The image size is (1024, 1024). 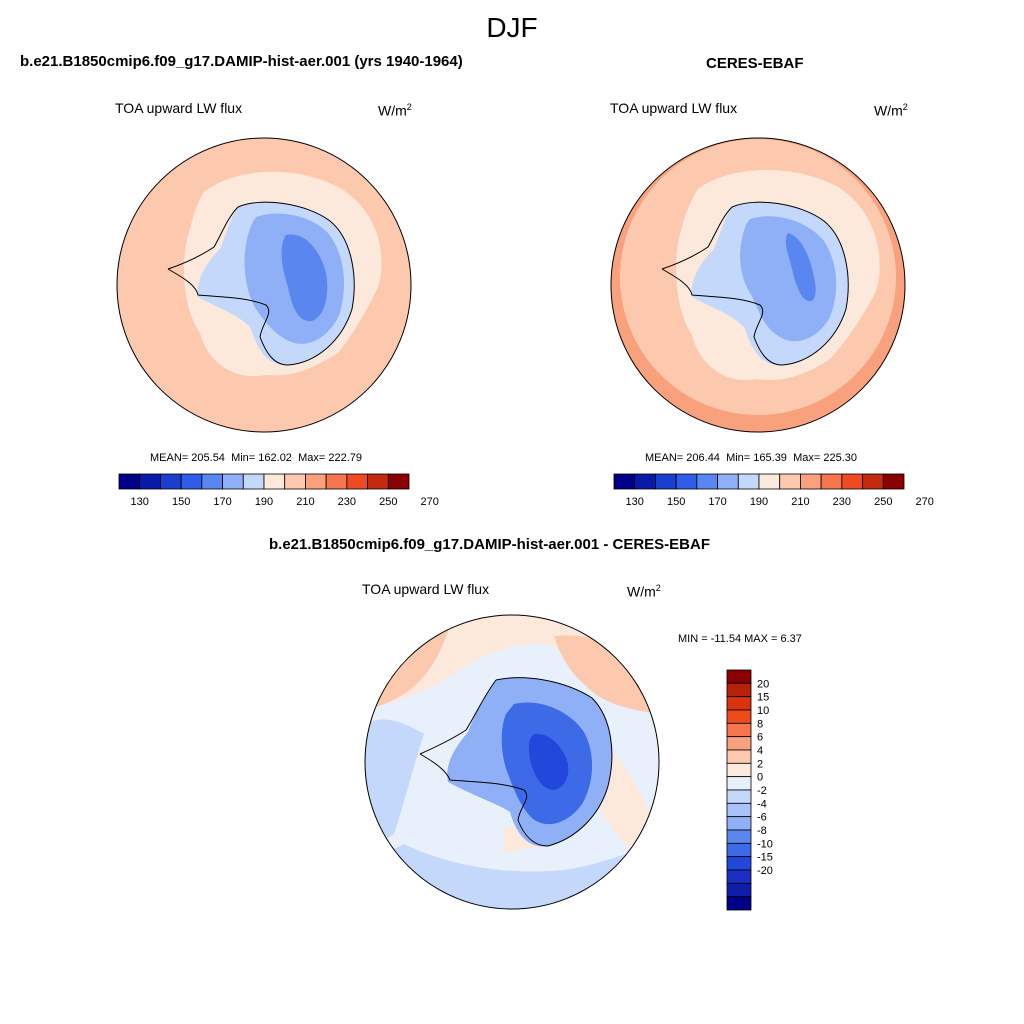 I want to click on colorbar-model-tick-label: 270, so click(x=430, y=502).